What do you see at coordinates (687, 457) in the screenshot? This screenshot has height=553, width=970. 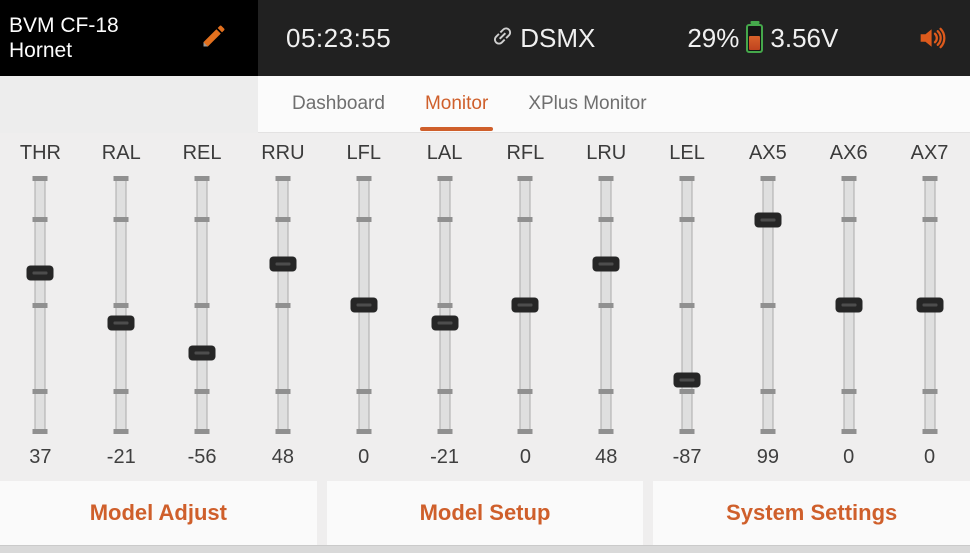 I see `channel-value: -87` at bounding box center [687, 457].